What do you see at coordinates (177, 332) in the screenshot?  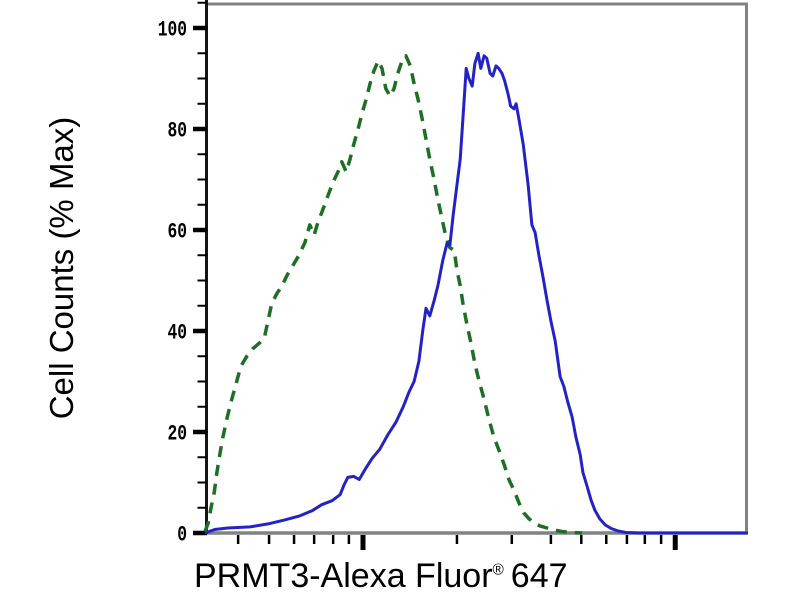 I see `y-tick-label: 40` at bounding box center [177, 332].